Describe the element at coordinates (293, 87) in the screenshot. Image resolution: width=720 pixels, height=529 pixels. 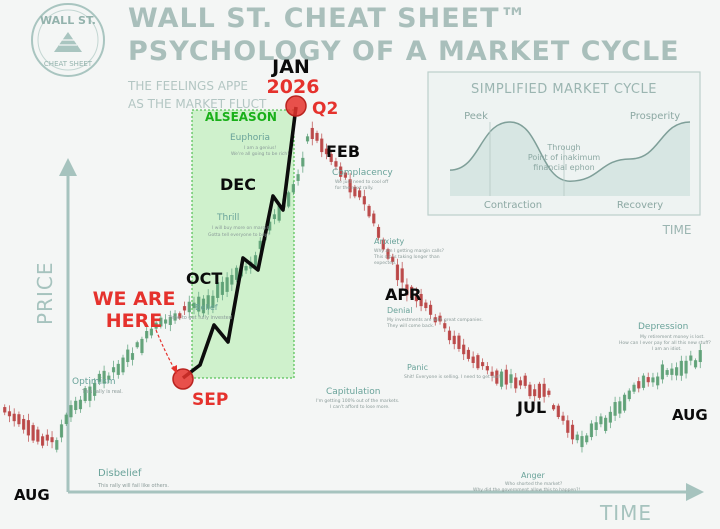
I see `year-label: 2026` at that location.